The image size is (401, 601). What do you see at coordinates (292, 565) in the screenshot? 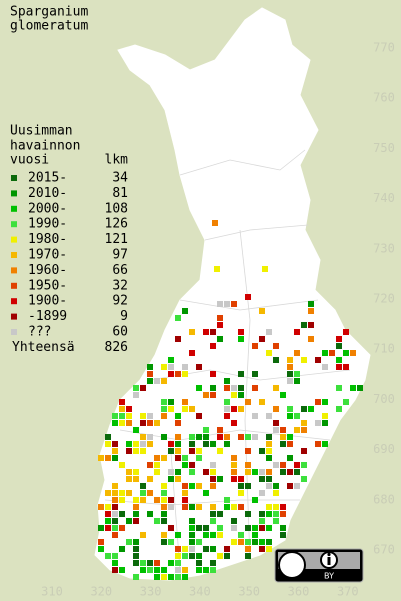
I see `cc-icon` at bounding box center [292, 565].